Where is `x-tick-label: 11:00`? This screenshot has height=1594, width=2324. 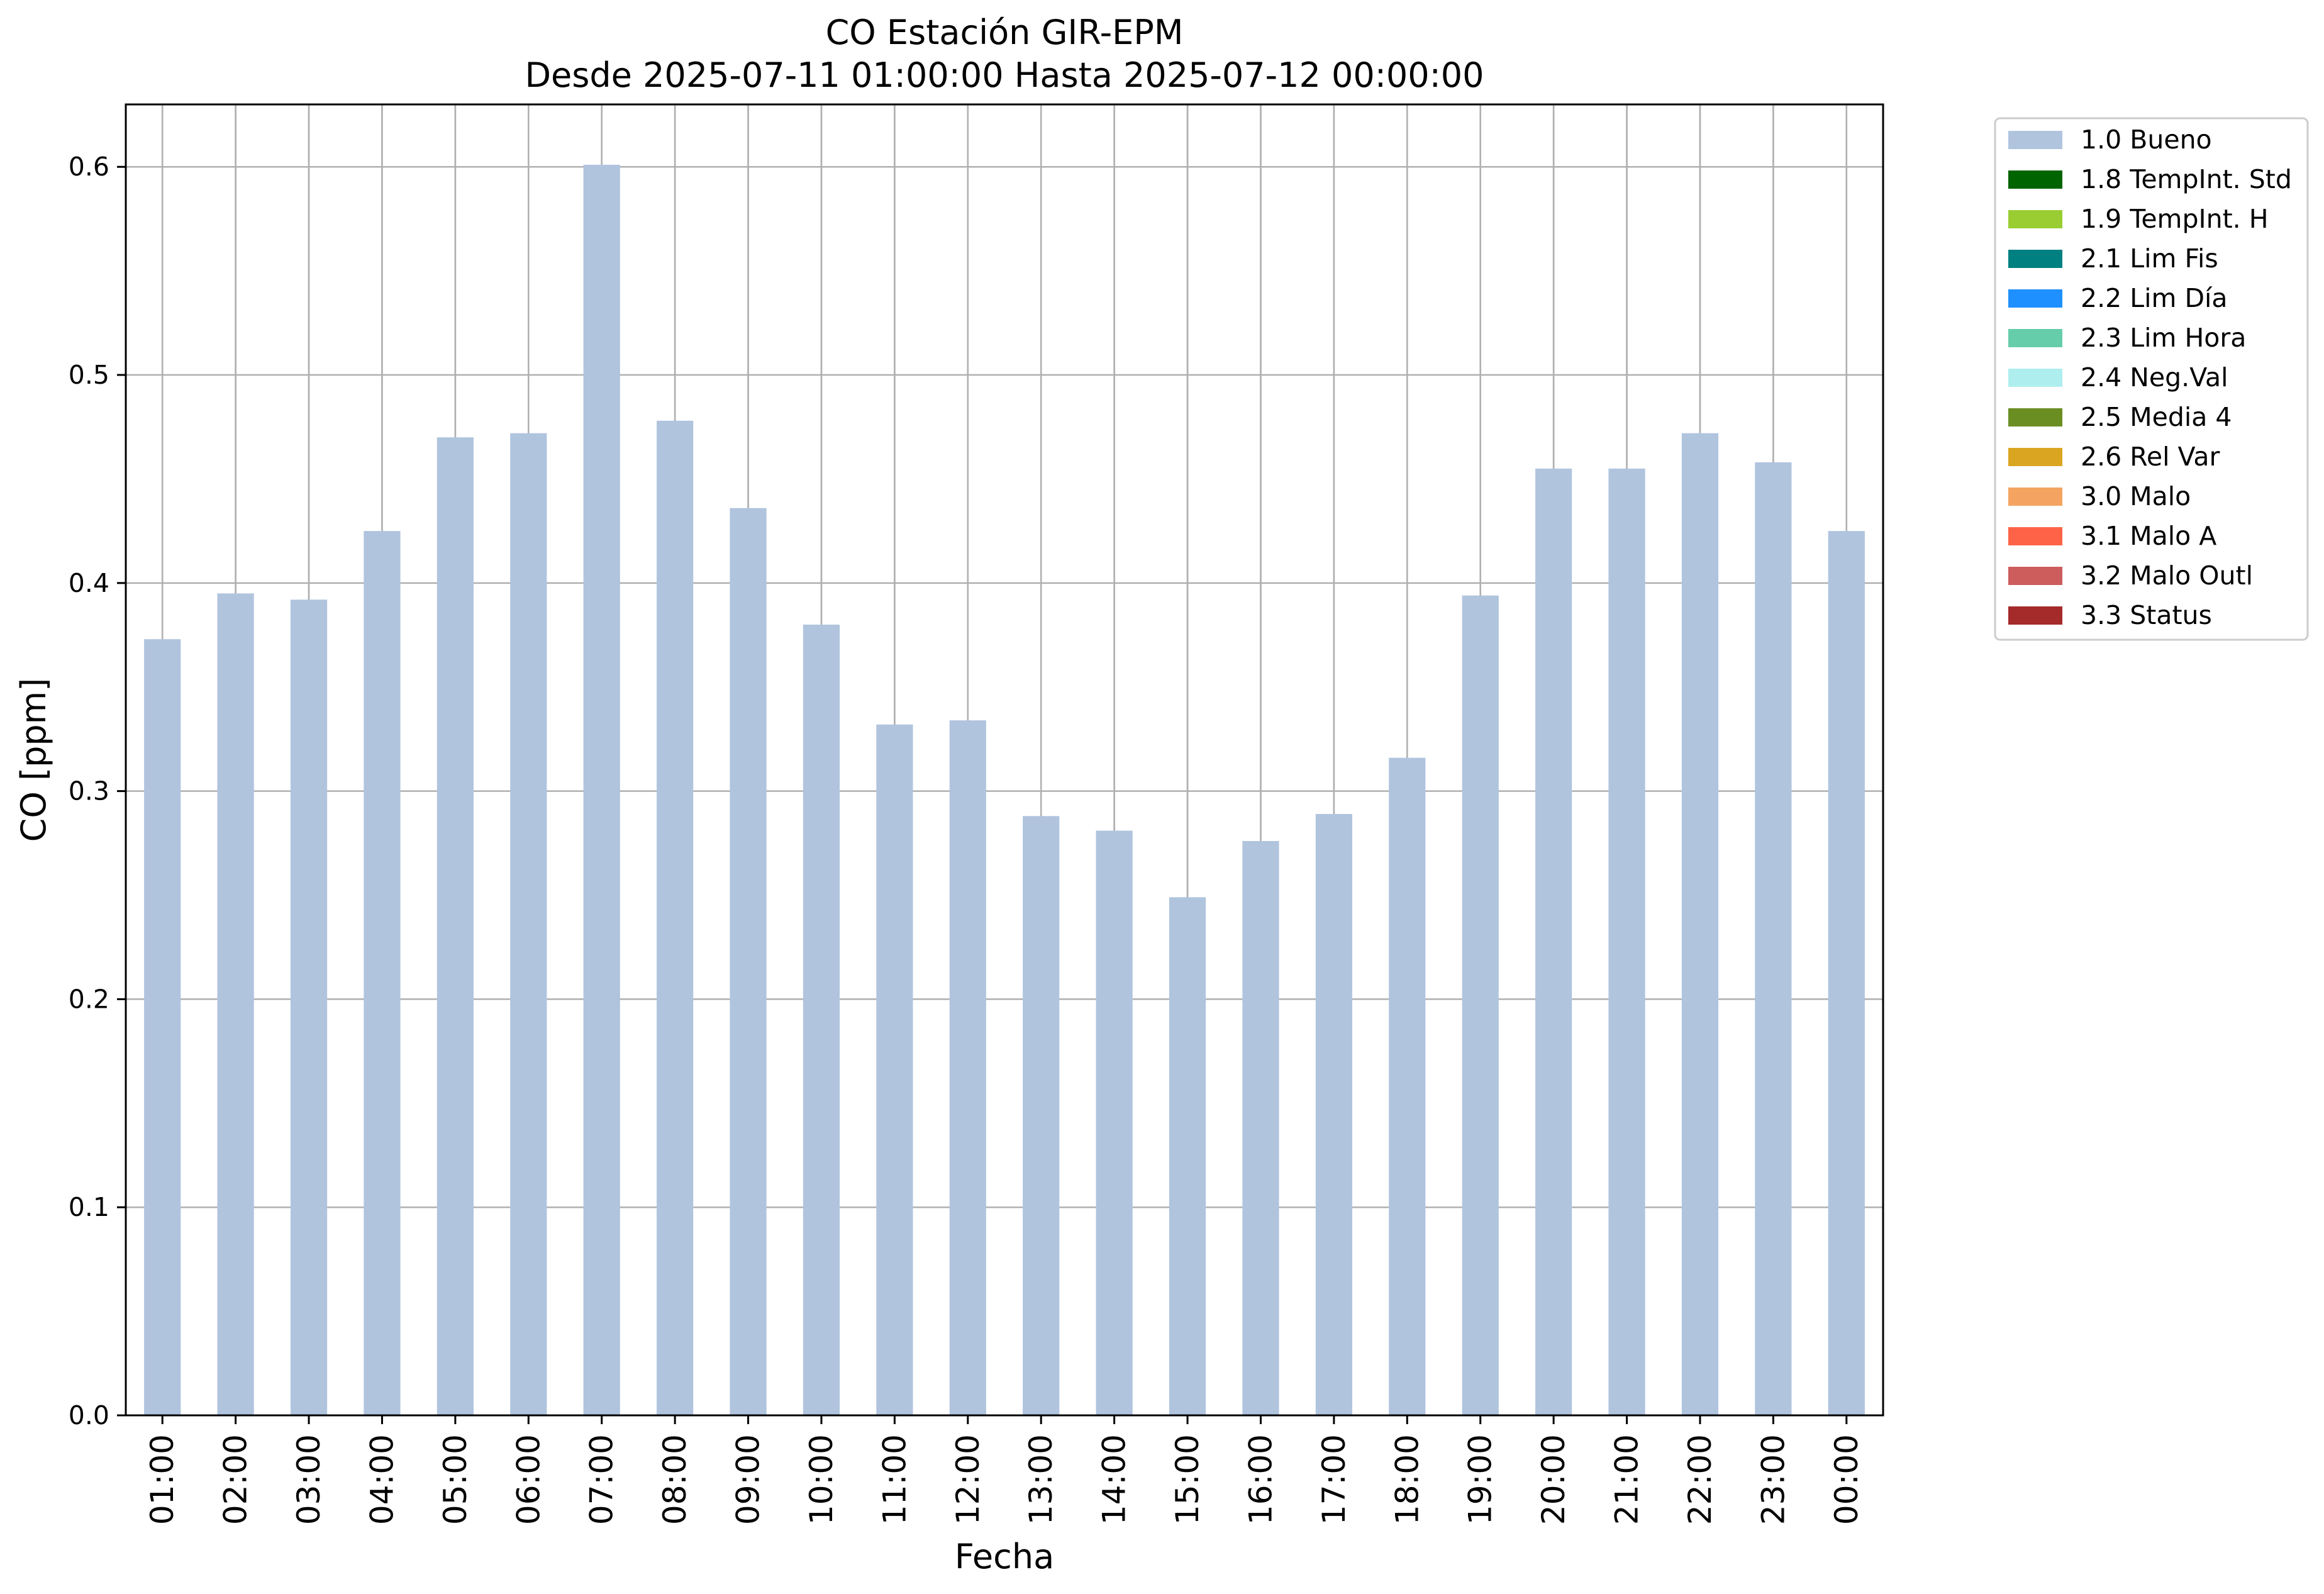 x-tick-label: 11:00 is located at coordinates (894, 1480).